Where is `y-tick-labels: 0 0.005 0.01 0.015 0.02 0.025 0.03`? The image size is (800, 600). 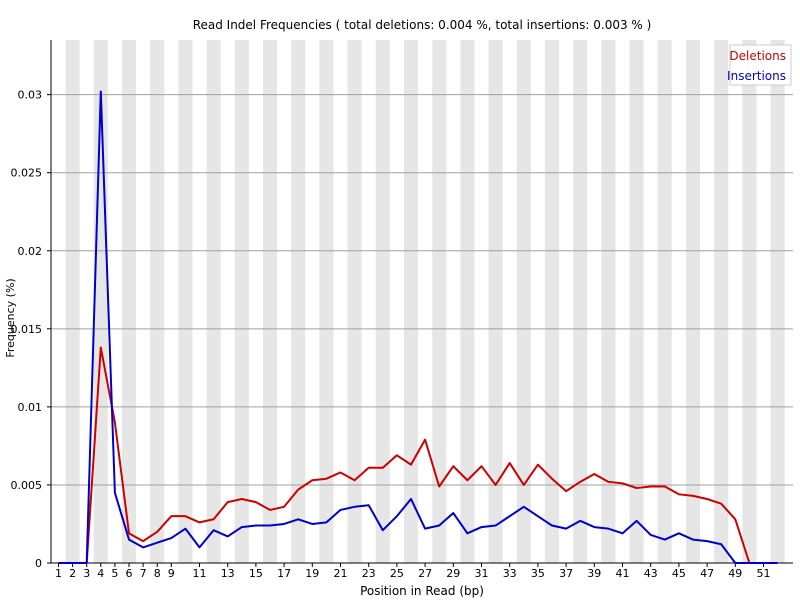
y-tick-labels: 0 0.005 0.01 0.015 0.02 0.025 0.03 is located at coordinates (31, 329).